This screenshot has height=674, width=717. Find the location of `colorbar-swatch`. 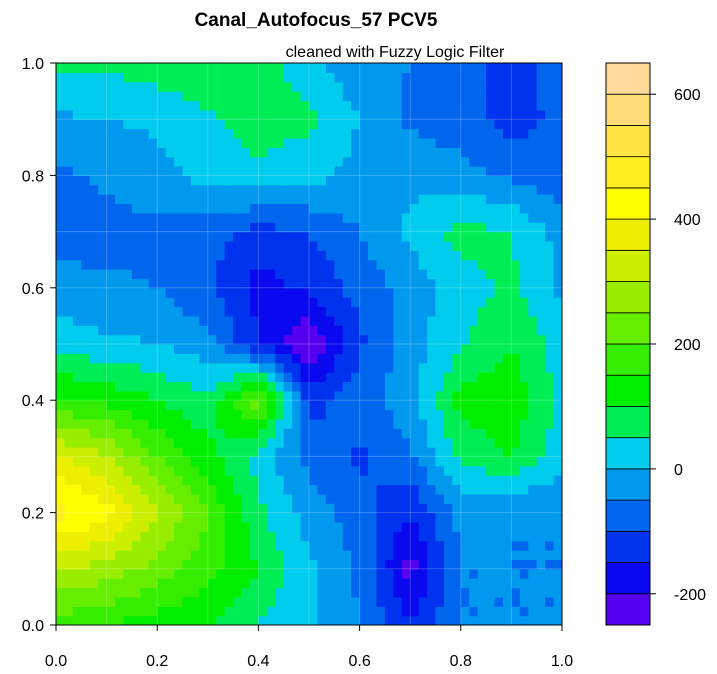

colorbar-swatch is located at coordinates (628, 141).